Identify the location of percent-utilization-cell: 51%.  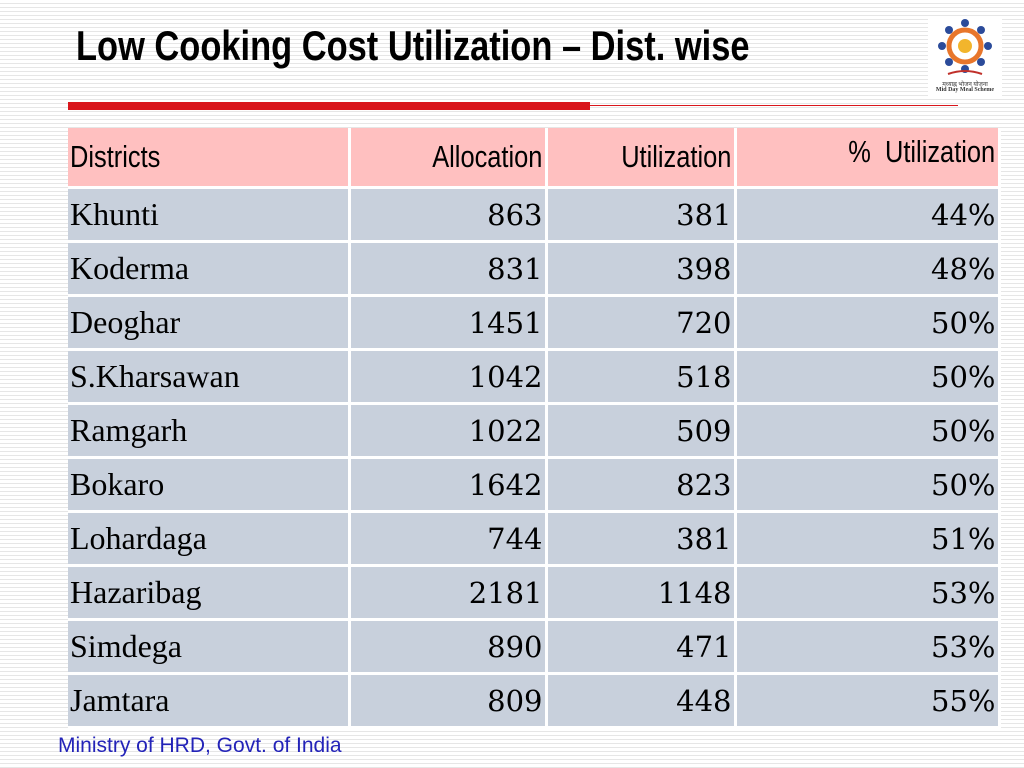
(868, 539).